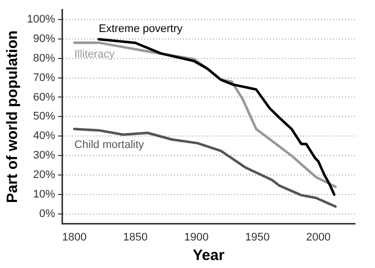  What do you see at coordinates (318, 237) in the screenshot?
I see `x-tick-label: 2000` at bounding box center [318, 237].